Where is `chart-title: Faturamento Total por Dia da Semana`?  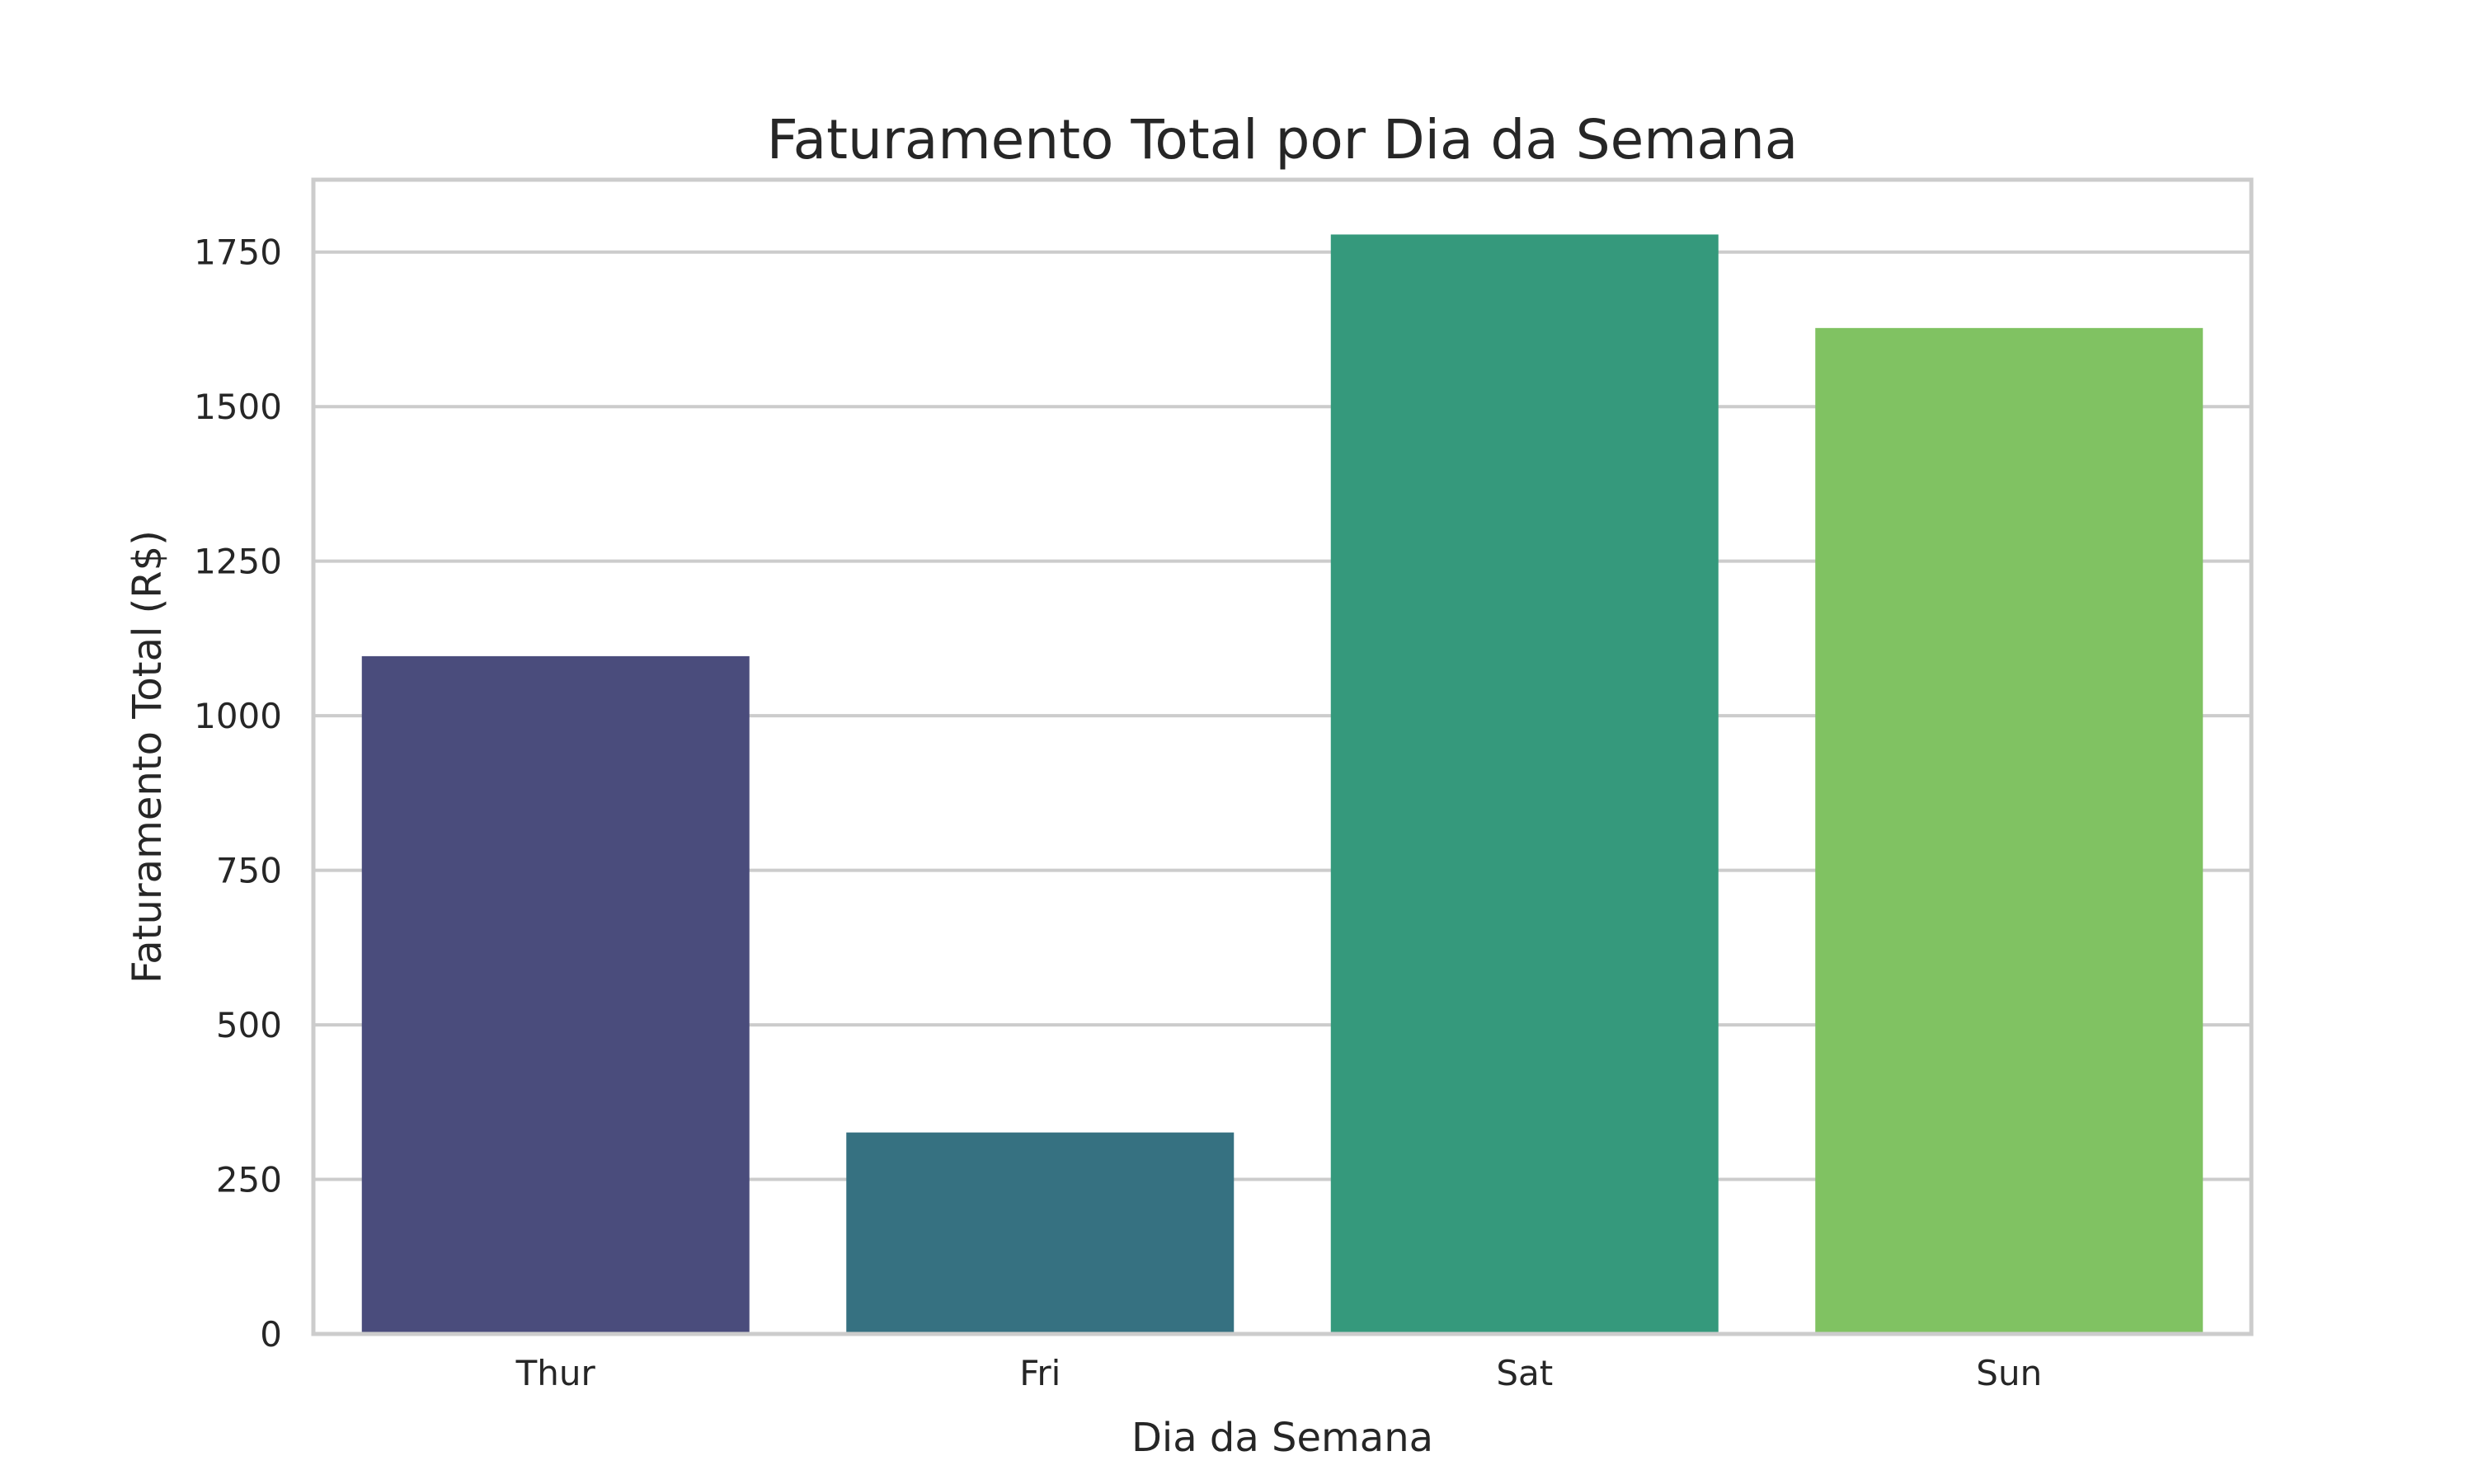 chart-title: Faturamento Total por Dia da Semana is located at coordinates (1283, 139).